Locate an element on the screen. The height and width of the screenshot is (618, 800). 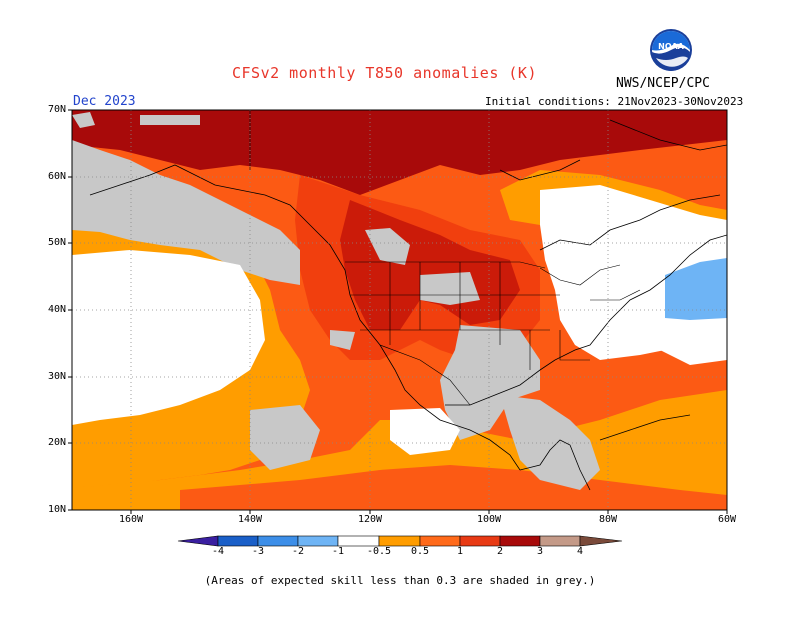
noaa-logo-text: NOAA is located at coordinates (671, 46).